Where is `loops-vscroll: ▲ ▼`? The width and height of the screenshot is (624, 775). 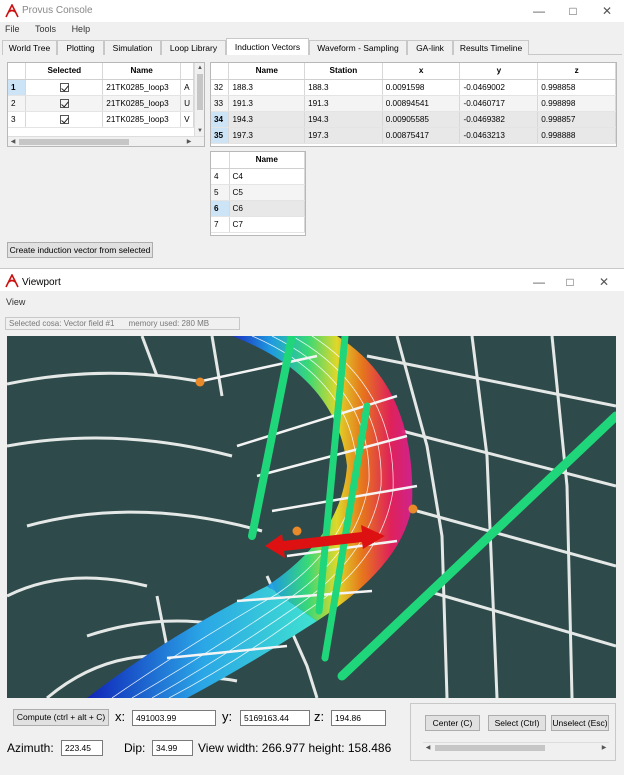
loops-vscroll: ▲ ▼ is located at coordinates (199, 99).